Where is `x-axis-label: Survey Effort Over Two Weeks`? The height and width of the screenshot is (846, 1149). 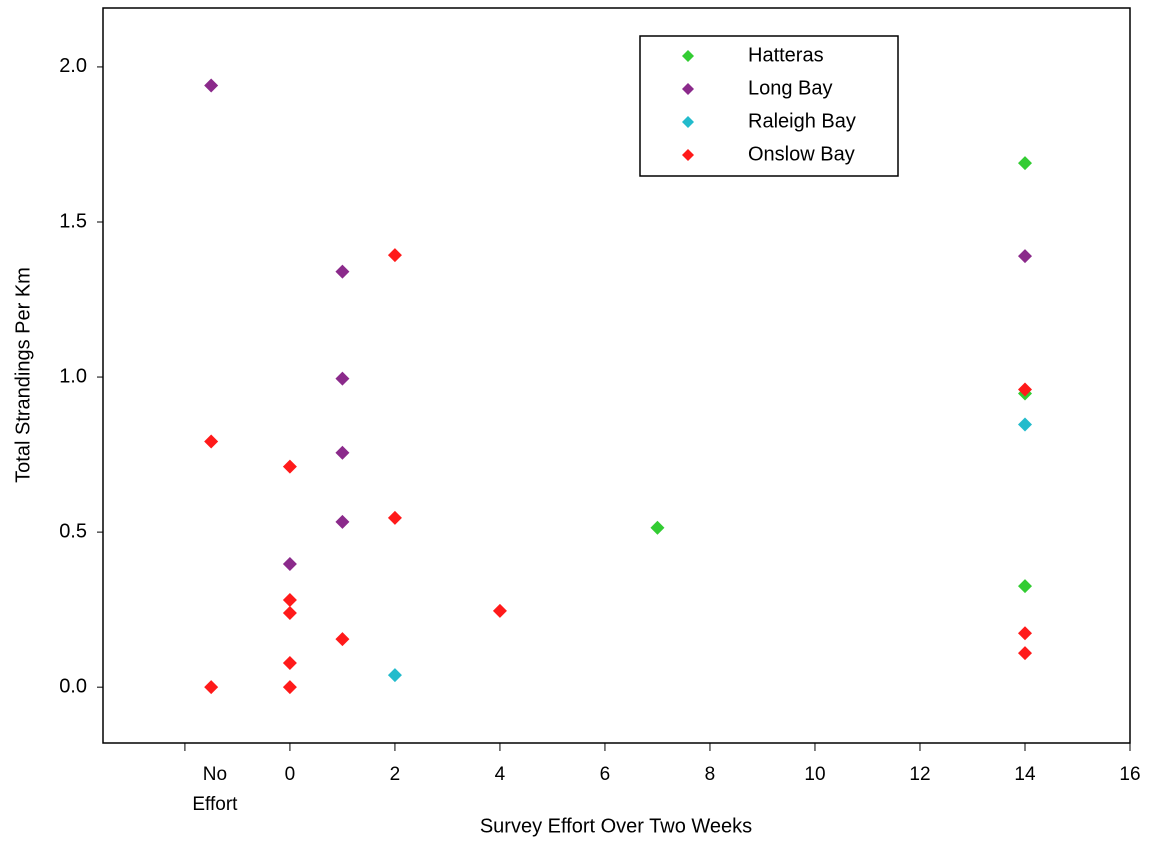
x-axis-label: Survey Effort Over Two Weeks is located at coordinates (616, 826).